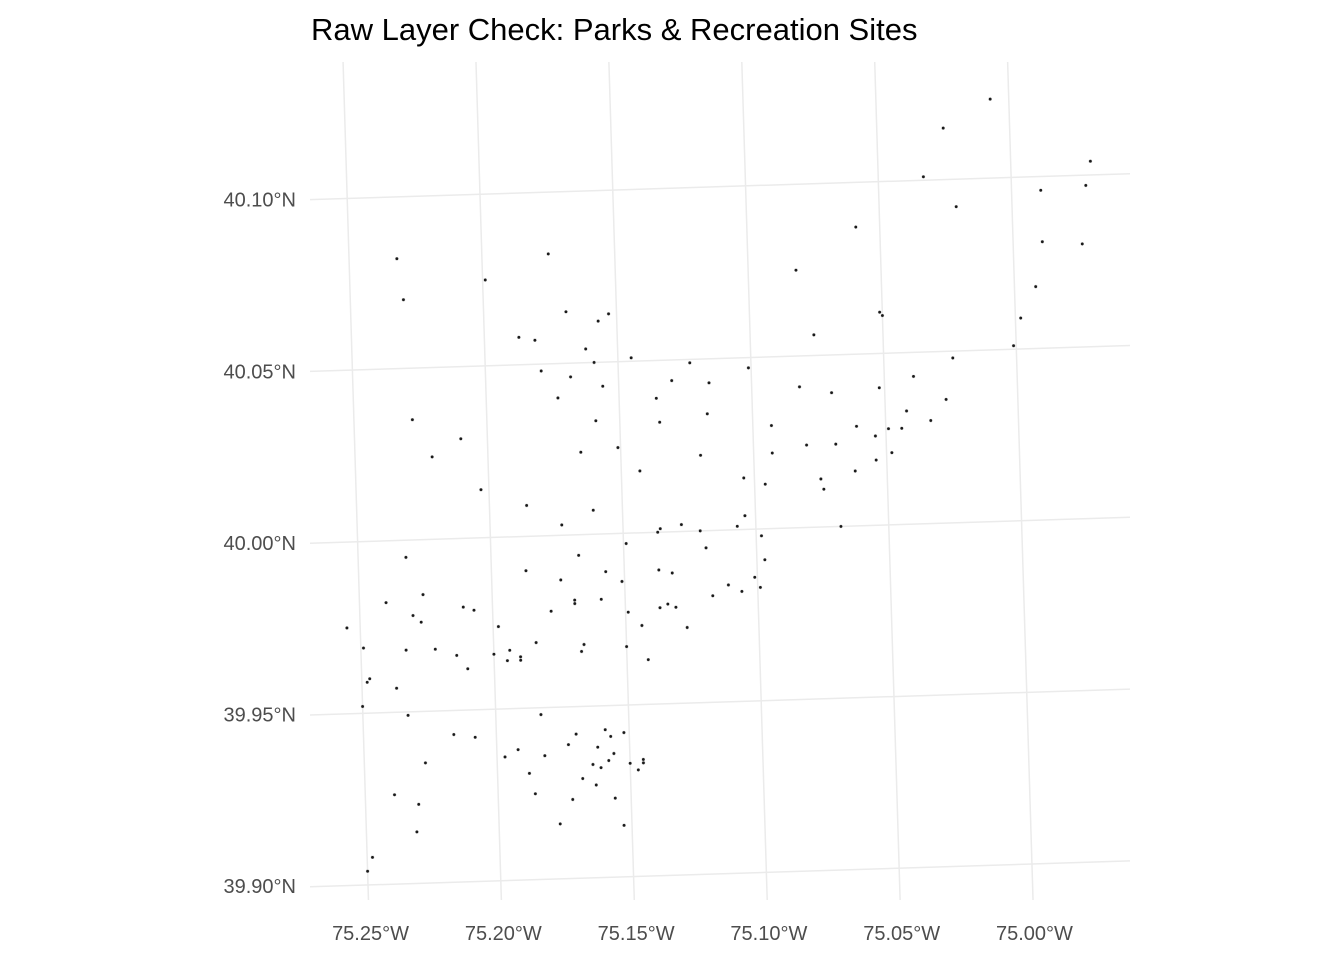  I want to click on y-tick-label: 40.00°N, so click(260, 544).